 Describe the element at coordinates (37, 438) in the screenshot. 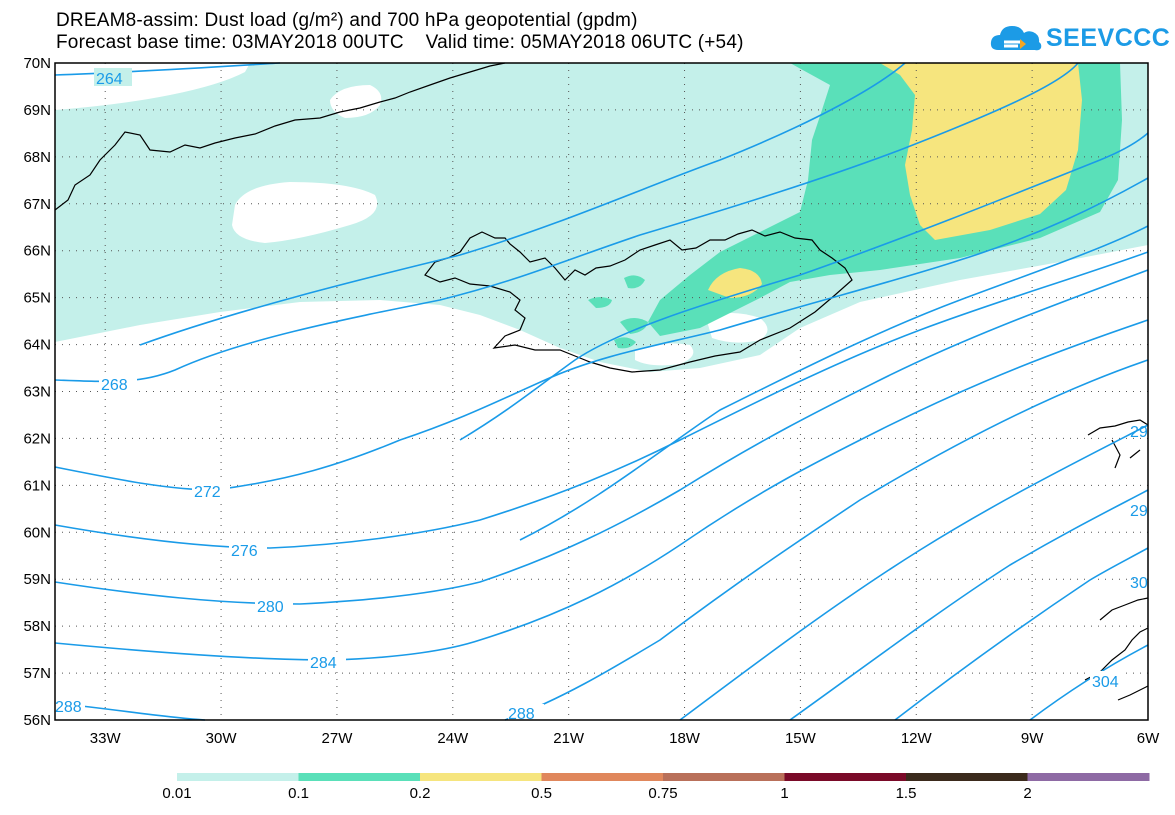

I see `latitude-tick-label: 62N` at that location.